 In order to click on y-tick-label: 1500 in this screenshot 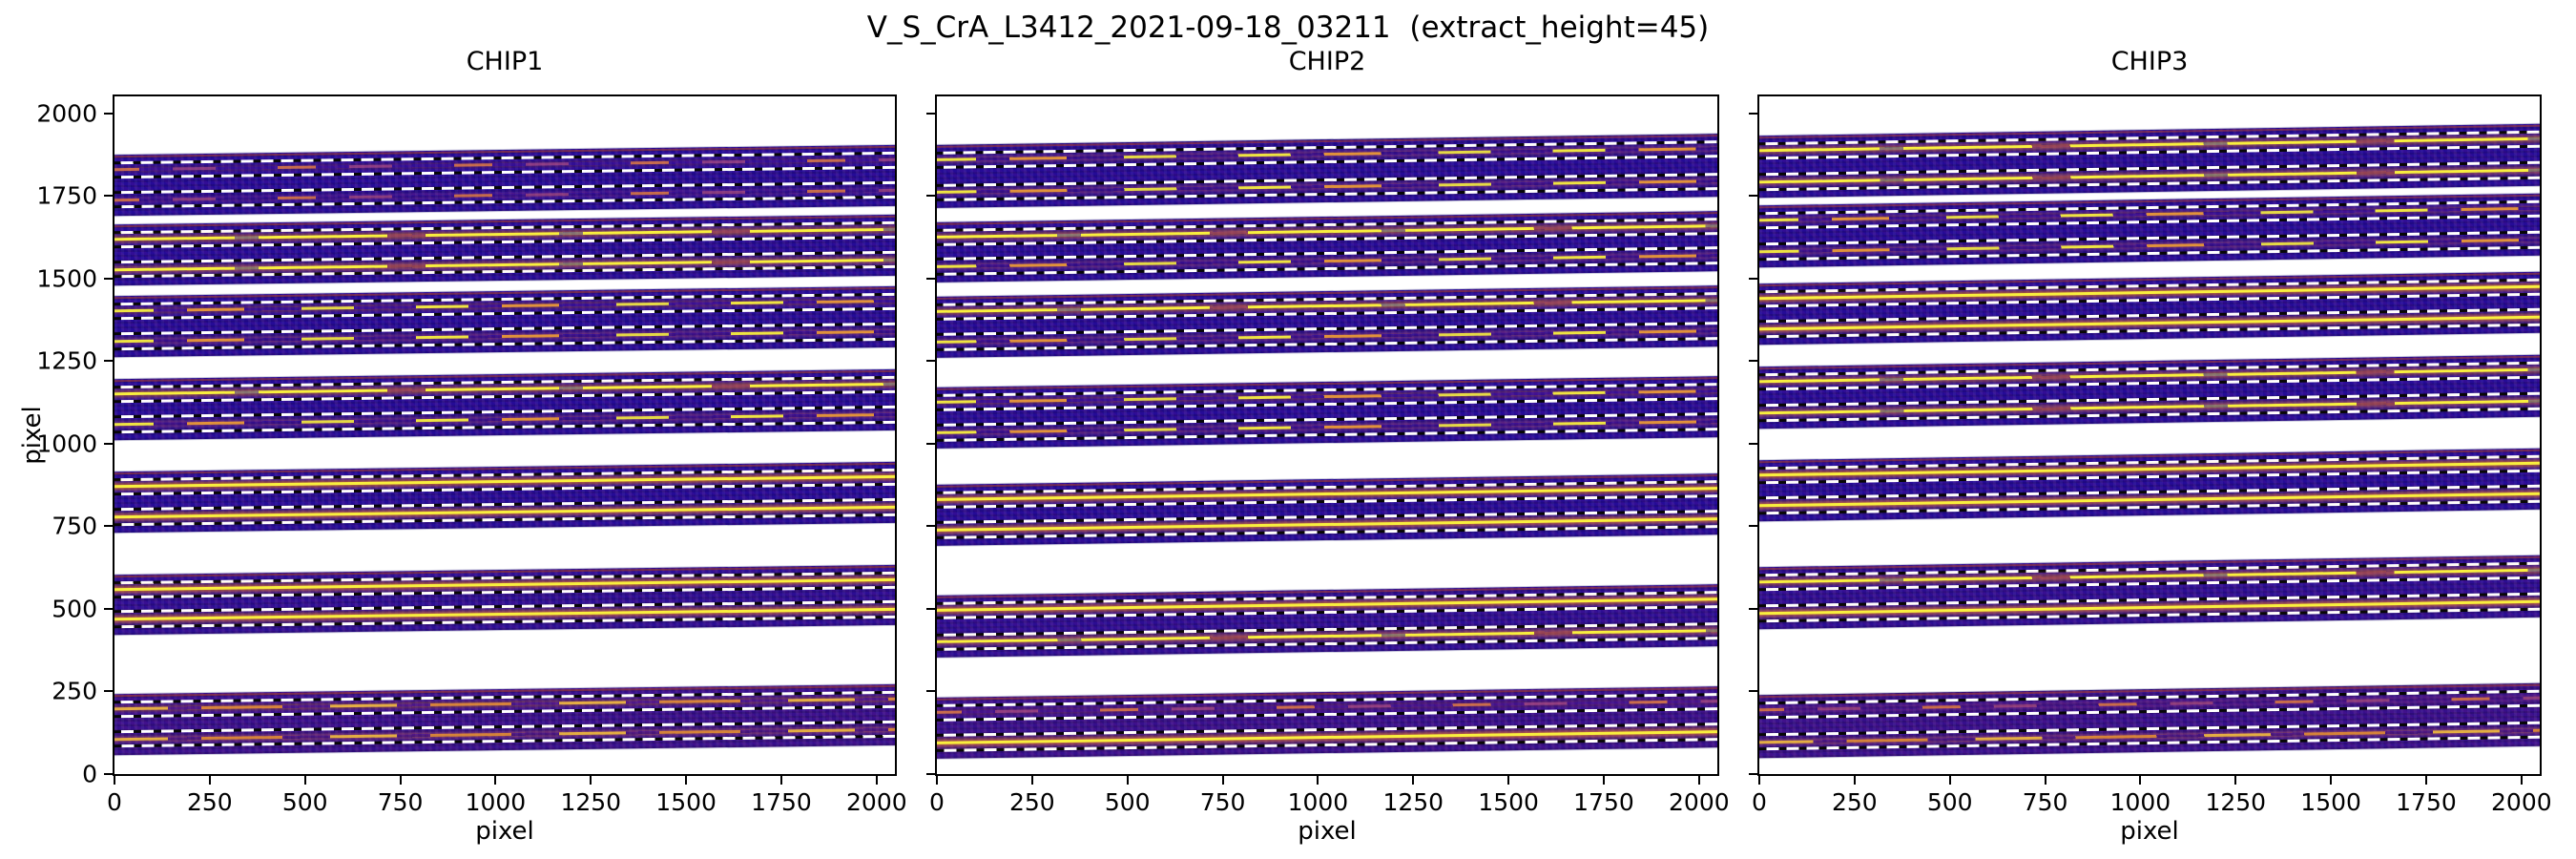, I will do `click(66, 278)`.